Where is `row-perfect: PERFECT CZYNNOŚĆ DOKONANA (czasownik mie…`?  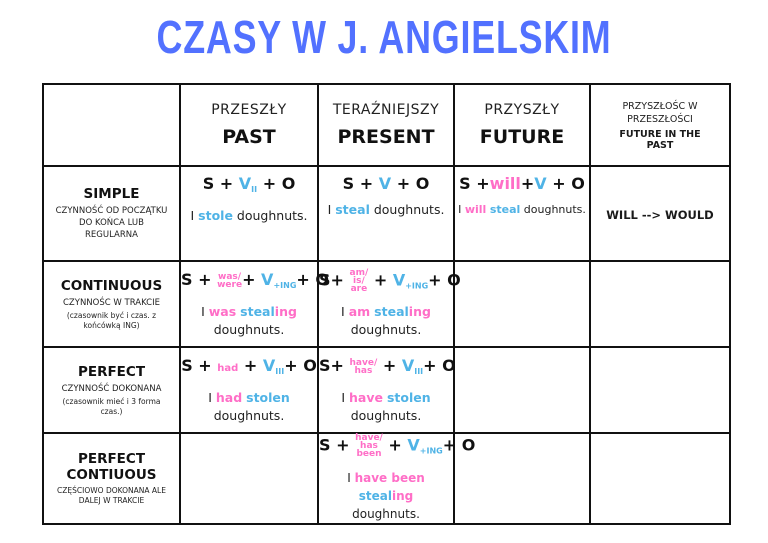
row-perfect: PERFECT CZYNNOŚĆ DOKONANA (czasownik mie… is located at coordinates (386, 390).